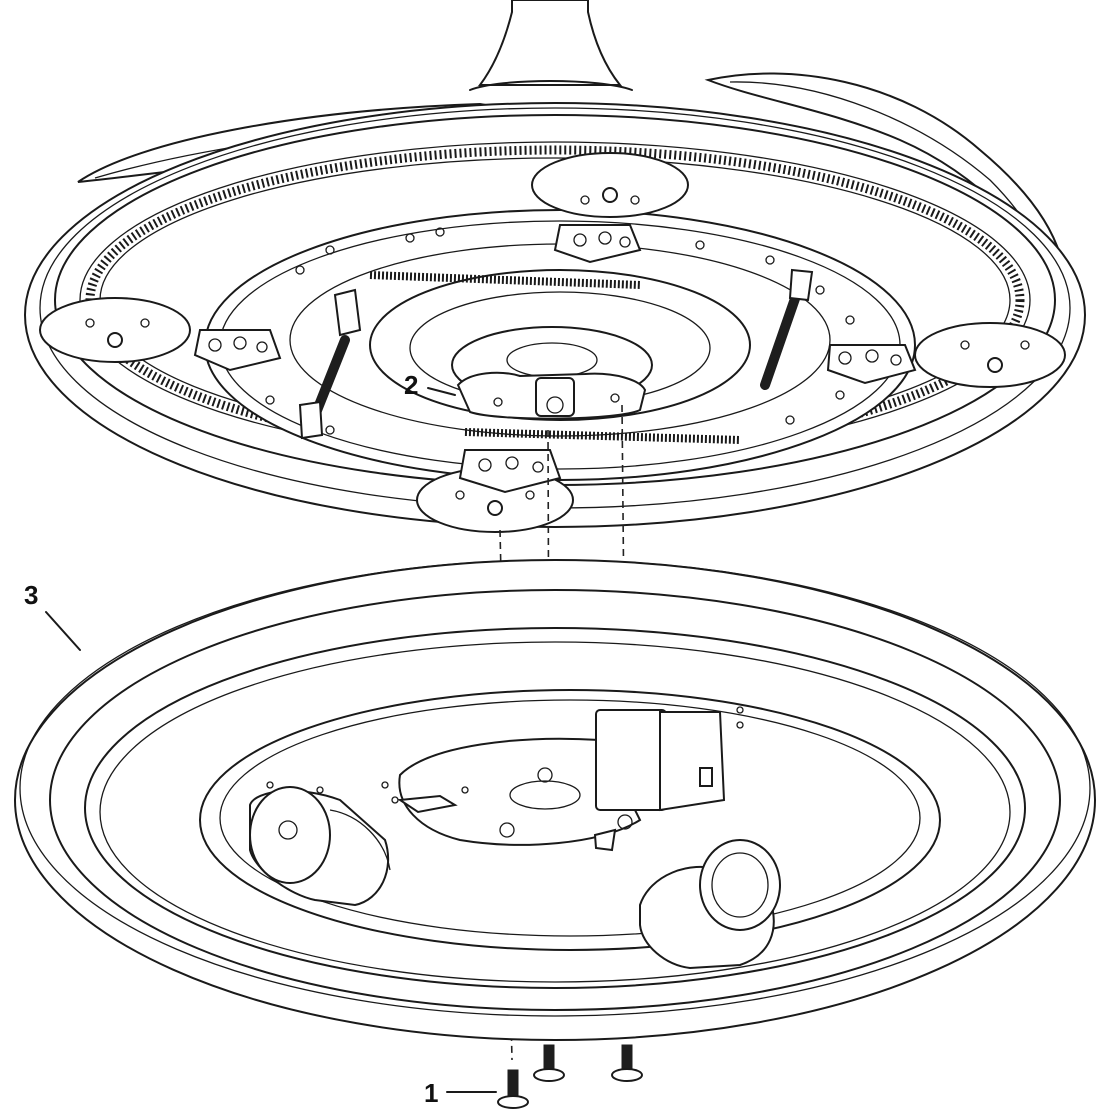  What do you see at coordinates (551, 45) in the screenshot?
I see `top-canopy` at bounding box center [551, 45].